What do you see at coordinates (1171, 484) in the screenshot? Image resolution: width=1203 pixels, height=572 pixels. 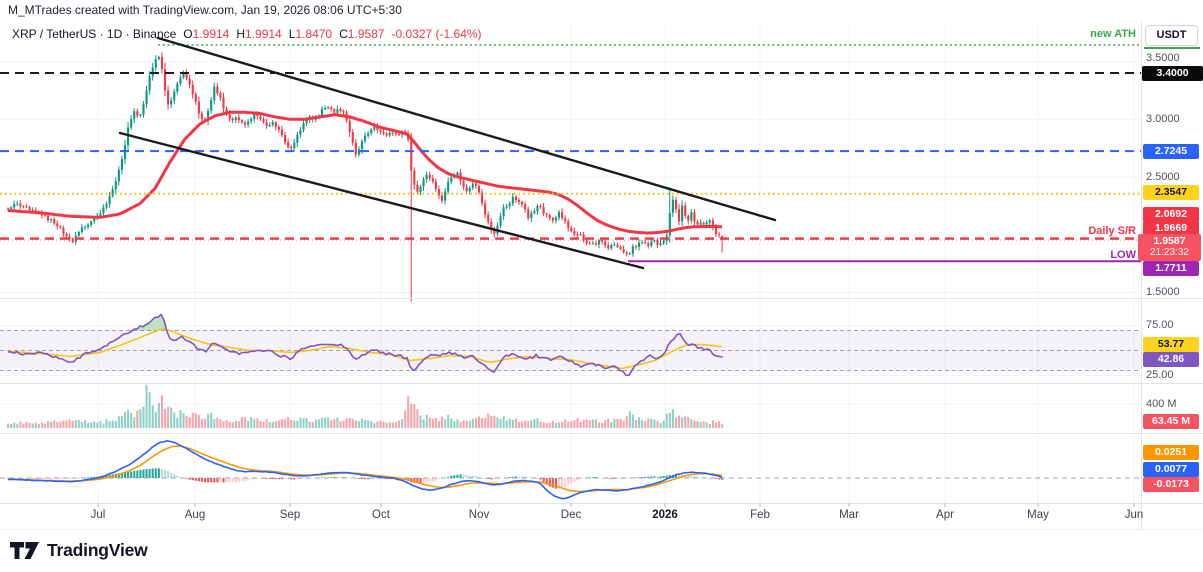 I see `axis-badge--0.0173: -0.0173` at bounding box center [1171, 484].